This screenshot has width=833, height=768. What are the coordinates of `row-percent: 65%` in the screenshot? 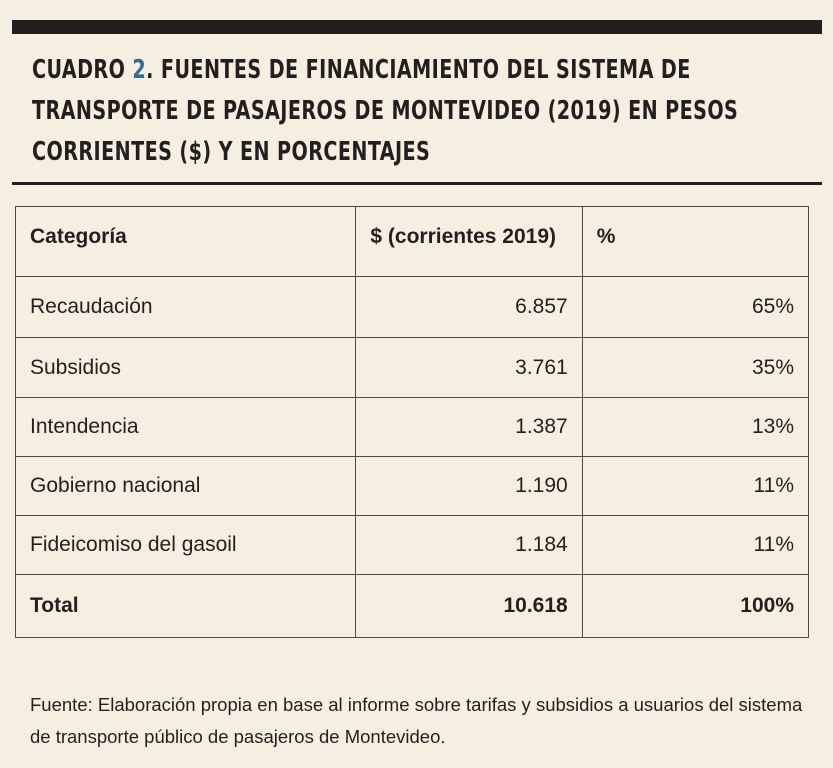 It's located at (695, 307).